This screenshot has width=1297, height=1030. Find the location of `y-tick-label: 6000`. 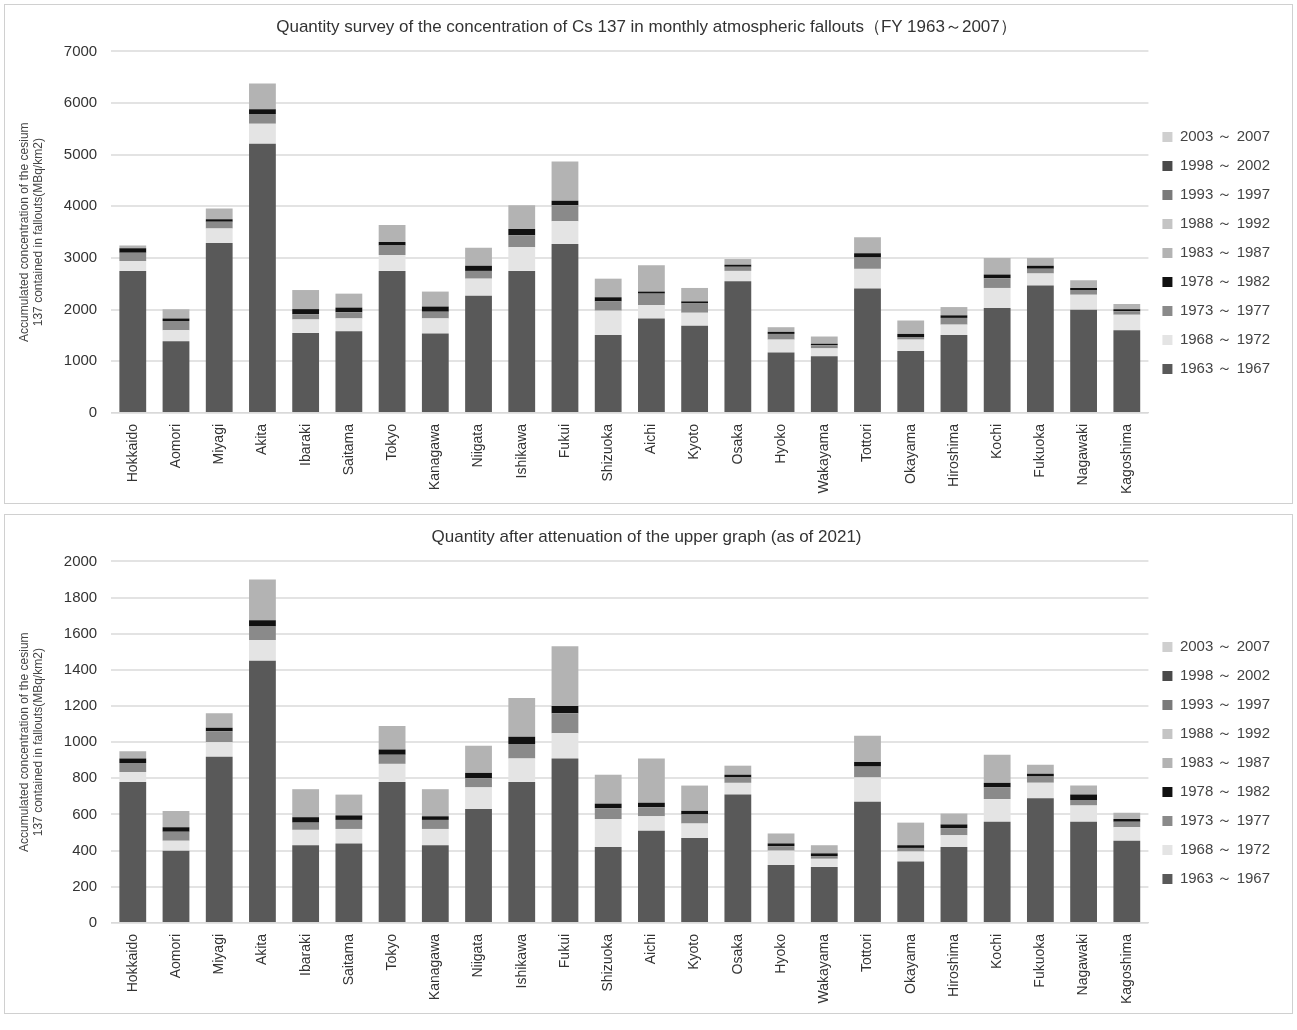

y-tick-label: 6000 is located at coordinates (80, 102).